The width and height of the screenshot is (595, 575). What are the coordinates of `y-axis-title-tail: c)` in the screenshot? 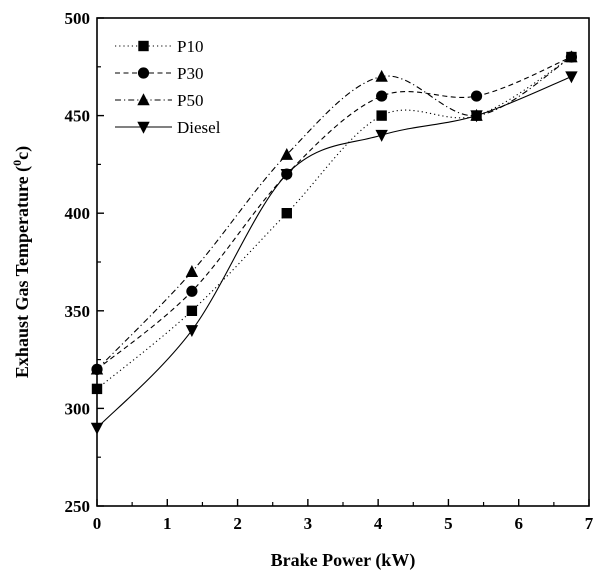 It's located at (22, 153).